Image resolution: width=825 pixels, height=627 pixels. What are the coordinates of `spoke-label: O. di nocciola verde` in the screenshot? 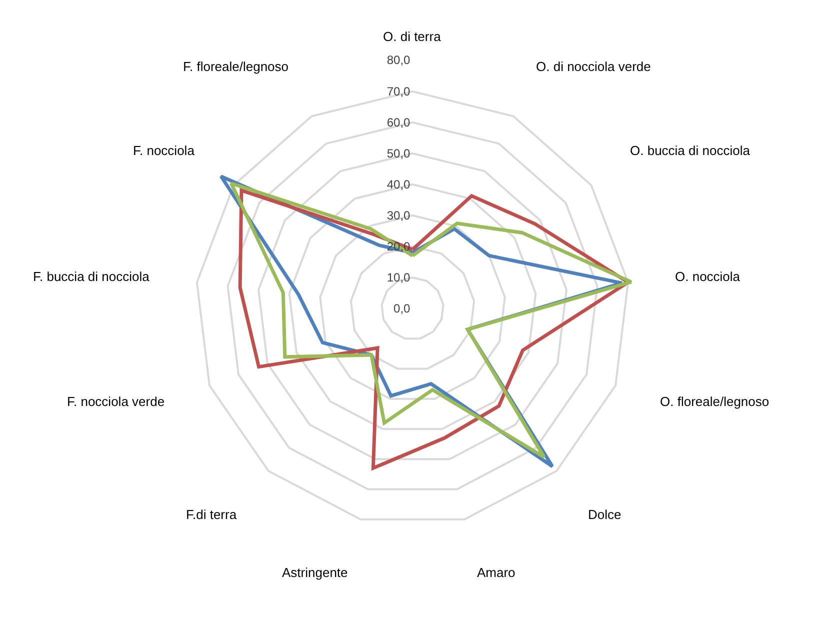 It's located at (593, 66).